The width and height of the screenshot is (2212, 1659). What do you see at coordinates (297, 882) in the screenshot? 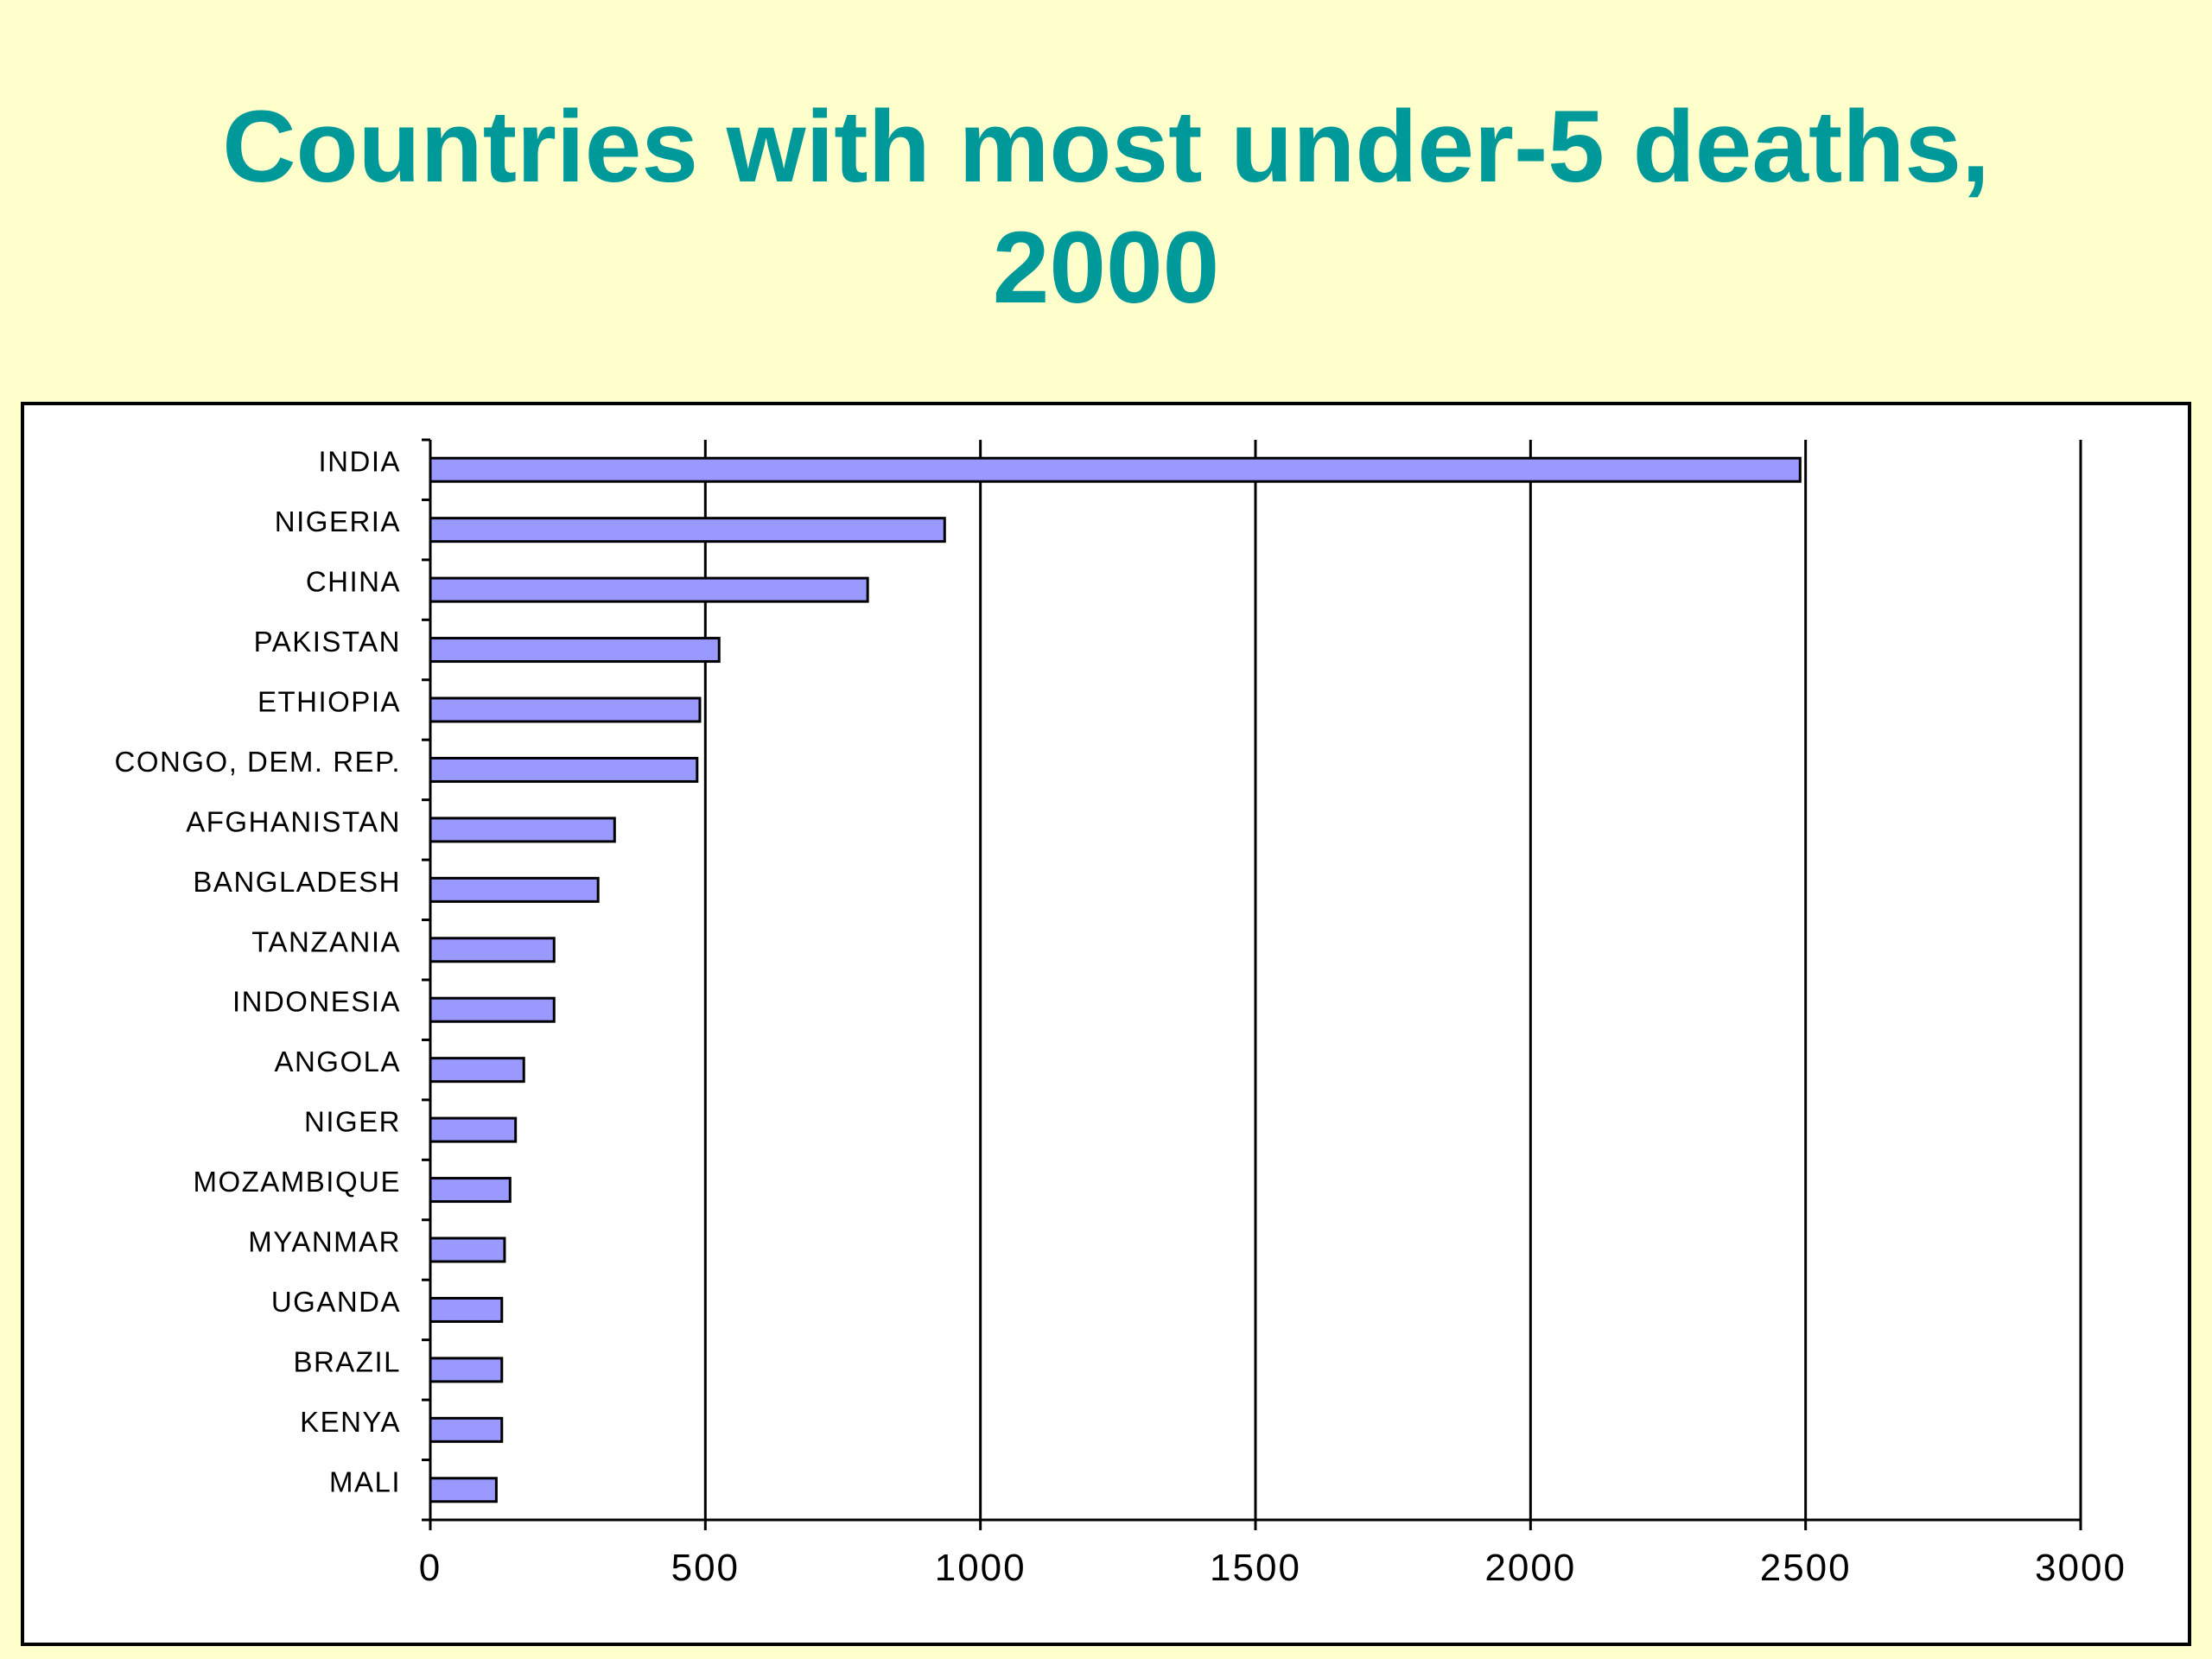
I see `country-label-bangladesh: BANGLADESH` at bounding box center [297, 882].